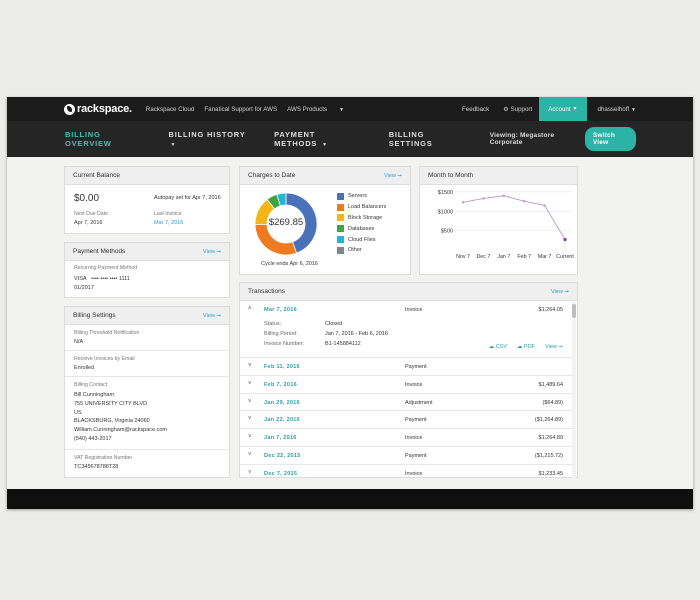  What do you see at coordinates (250, 309) in the screenshot?
I see `chevron-up-icon: ˄` at bounding box center [250, 309].